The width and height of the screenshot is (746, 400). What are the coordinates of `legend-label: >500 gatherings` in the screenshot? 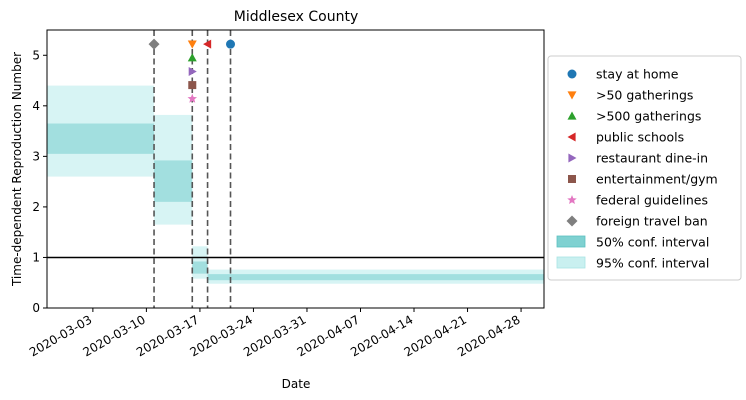 It's located at (648, 116).